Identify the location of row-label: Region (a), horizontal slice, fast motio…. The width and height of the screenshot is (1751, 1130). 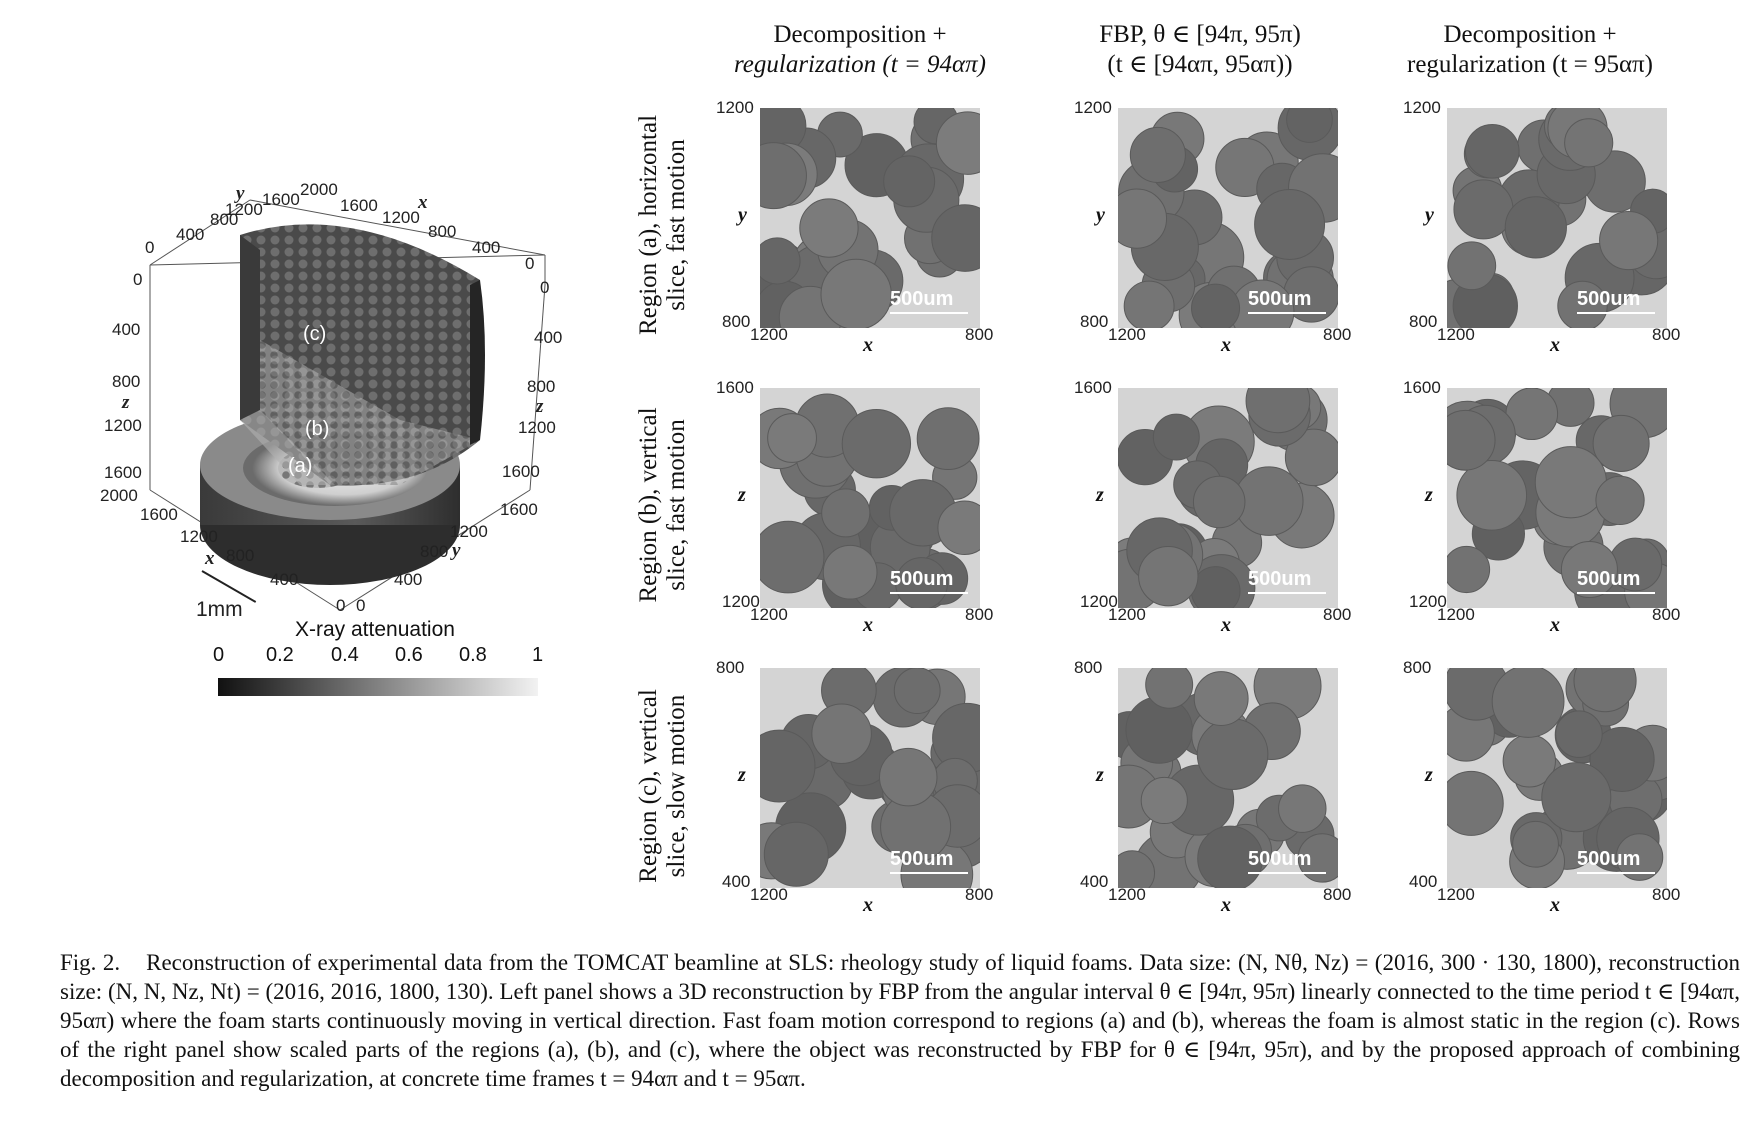
(665, 225).